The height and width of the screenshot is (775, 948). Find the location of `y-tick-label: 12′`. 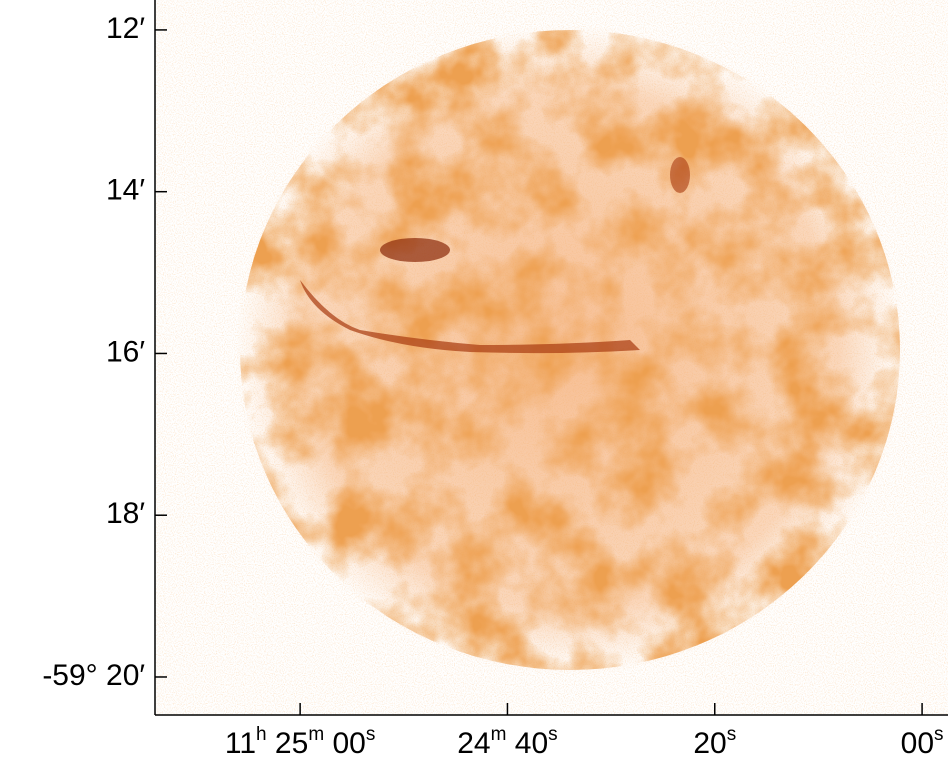

y-tick-label: 12′ is located at coordinates (125, 28).